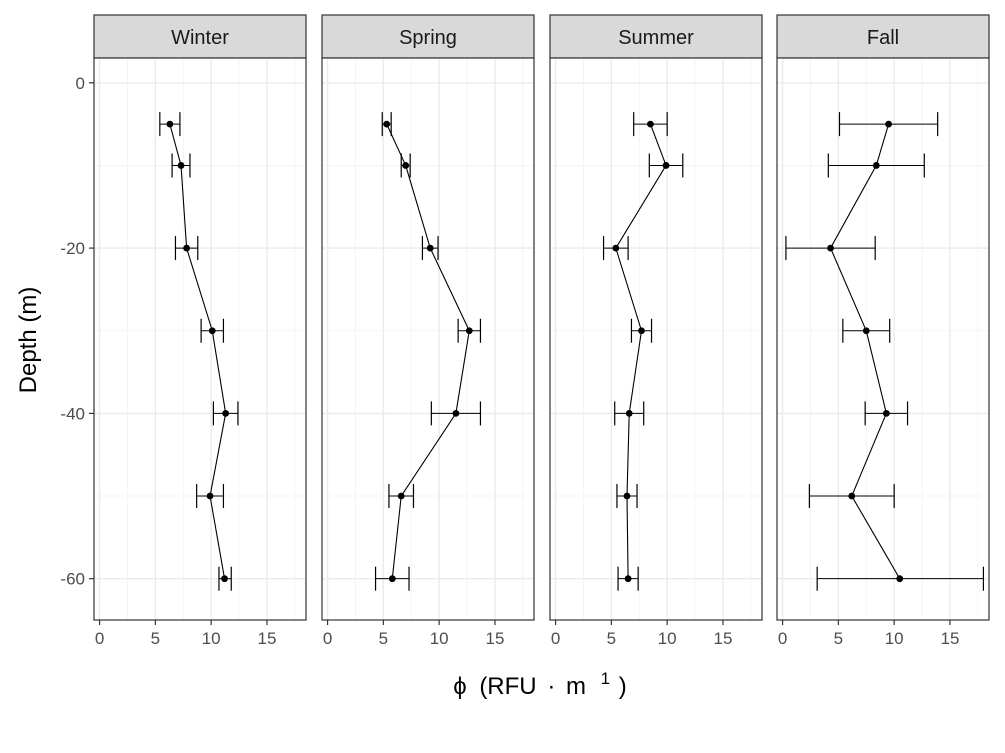 This screenshot has width=1005, height=753. I want to click on y-axis: 0 -20 -40 -60, so click(77, 331).